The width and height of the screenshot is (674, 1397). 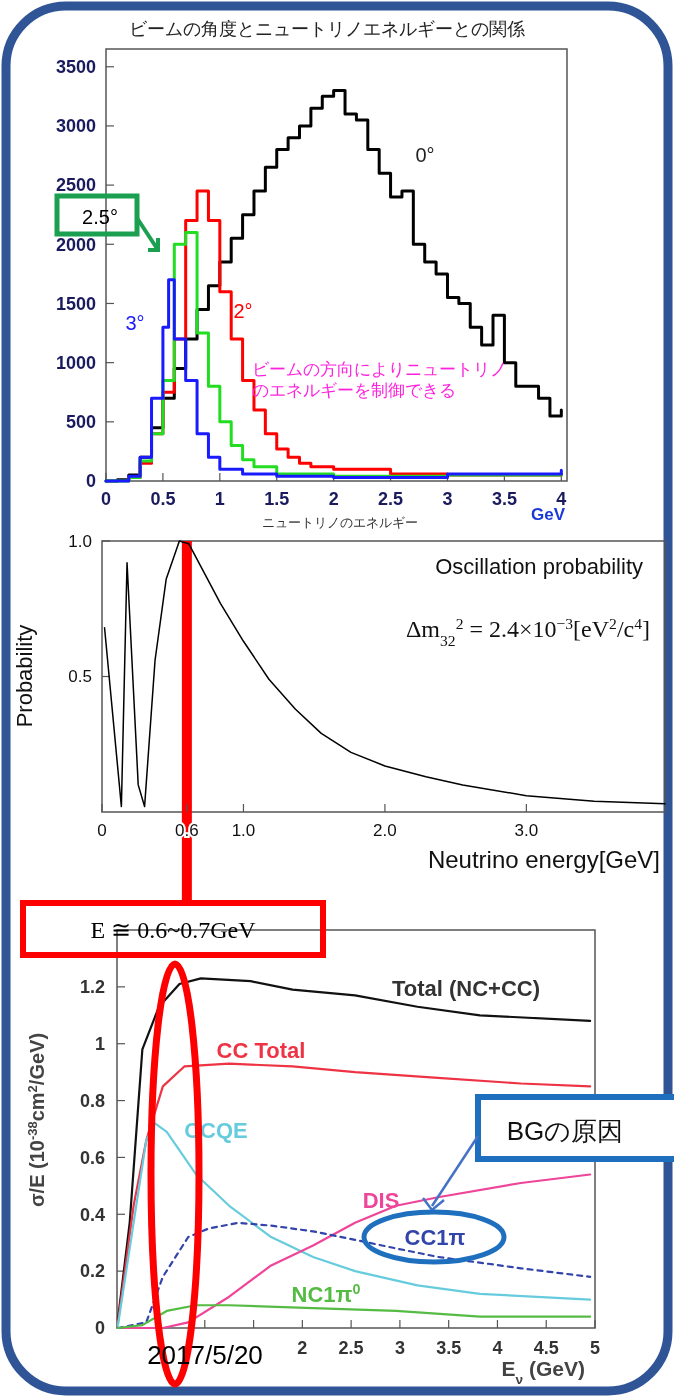 What do you see at coordinates (92, 1100) in the screenshot?
I see `y-tick-label: 0.8` at bounding box center [92, 1100].